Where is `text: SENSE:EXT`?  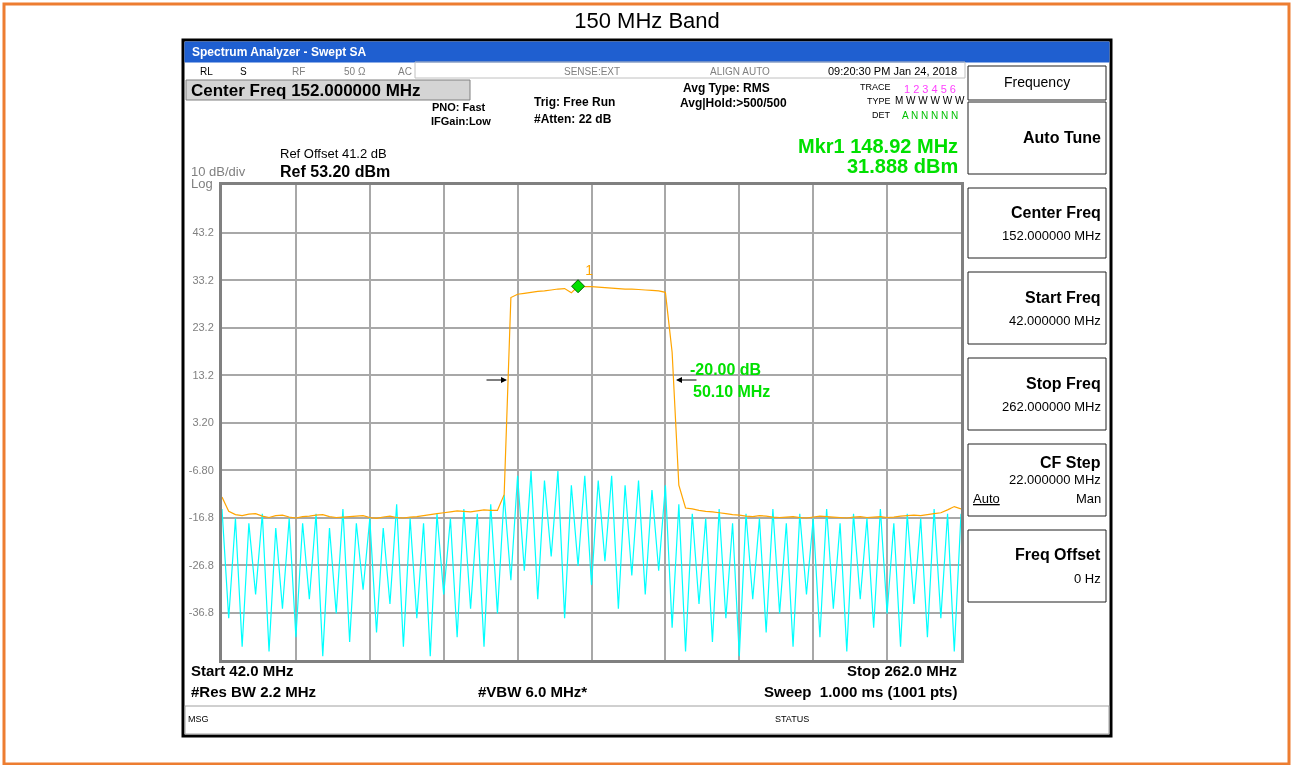 text: SENSE:EXT is located at coordinates (592, 71).